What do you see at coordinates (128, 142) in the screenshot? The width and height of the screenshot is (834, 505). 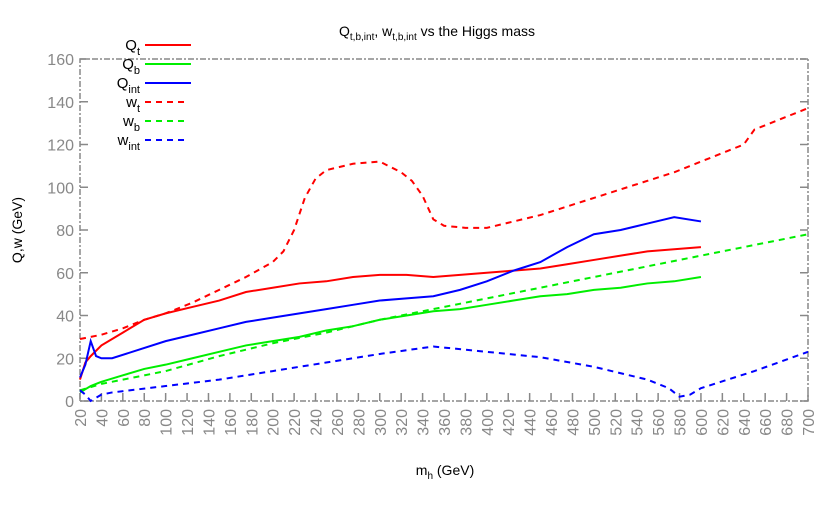 I see `legend-label: wint` at bounding box center [128, 142].